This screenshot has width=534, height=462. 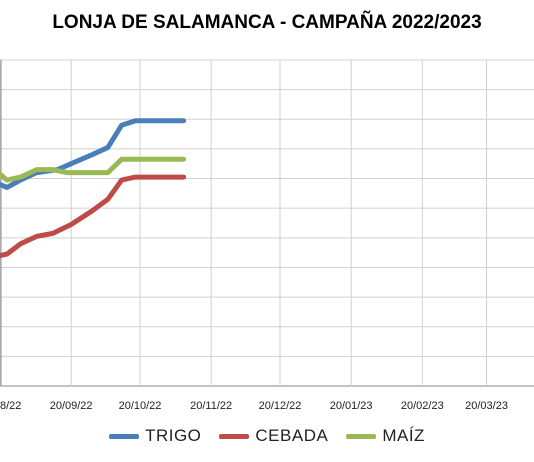 I want to click on x-tick-label: 20/09/22, so click(x=71, y=406).